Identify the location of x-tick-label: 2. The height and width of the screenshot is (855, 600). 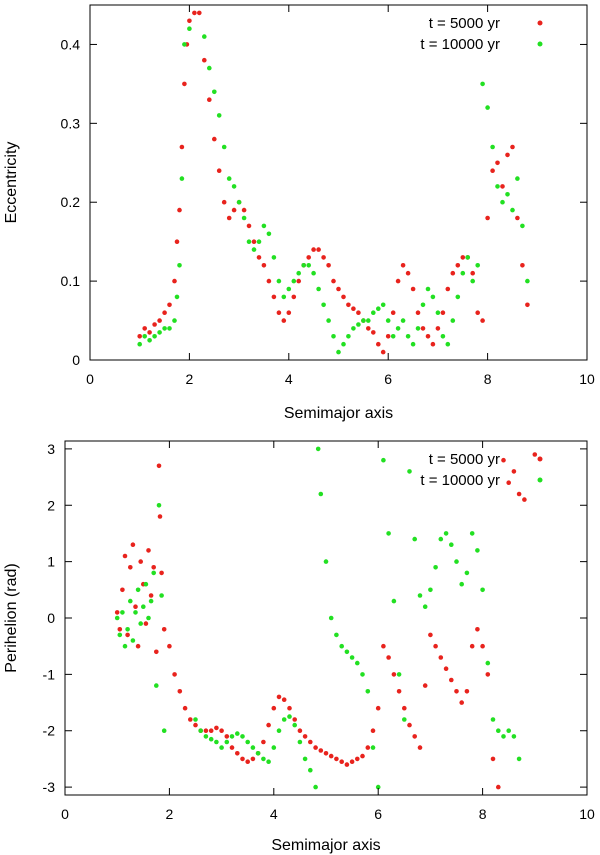
(170, 814).